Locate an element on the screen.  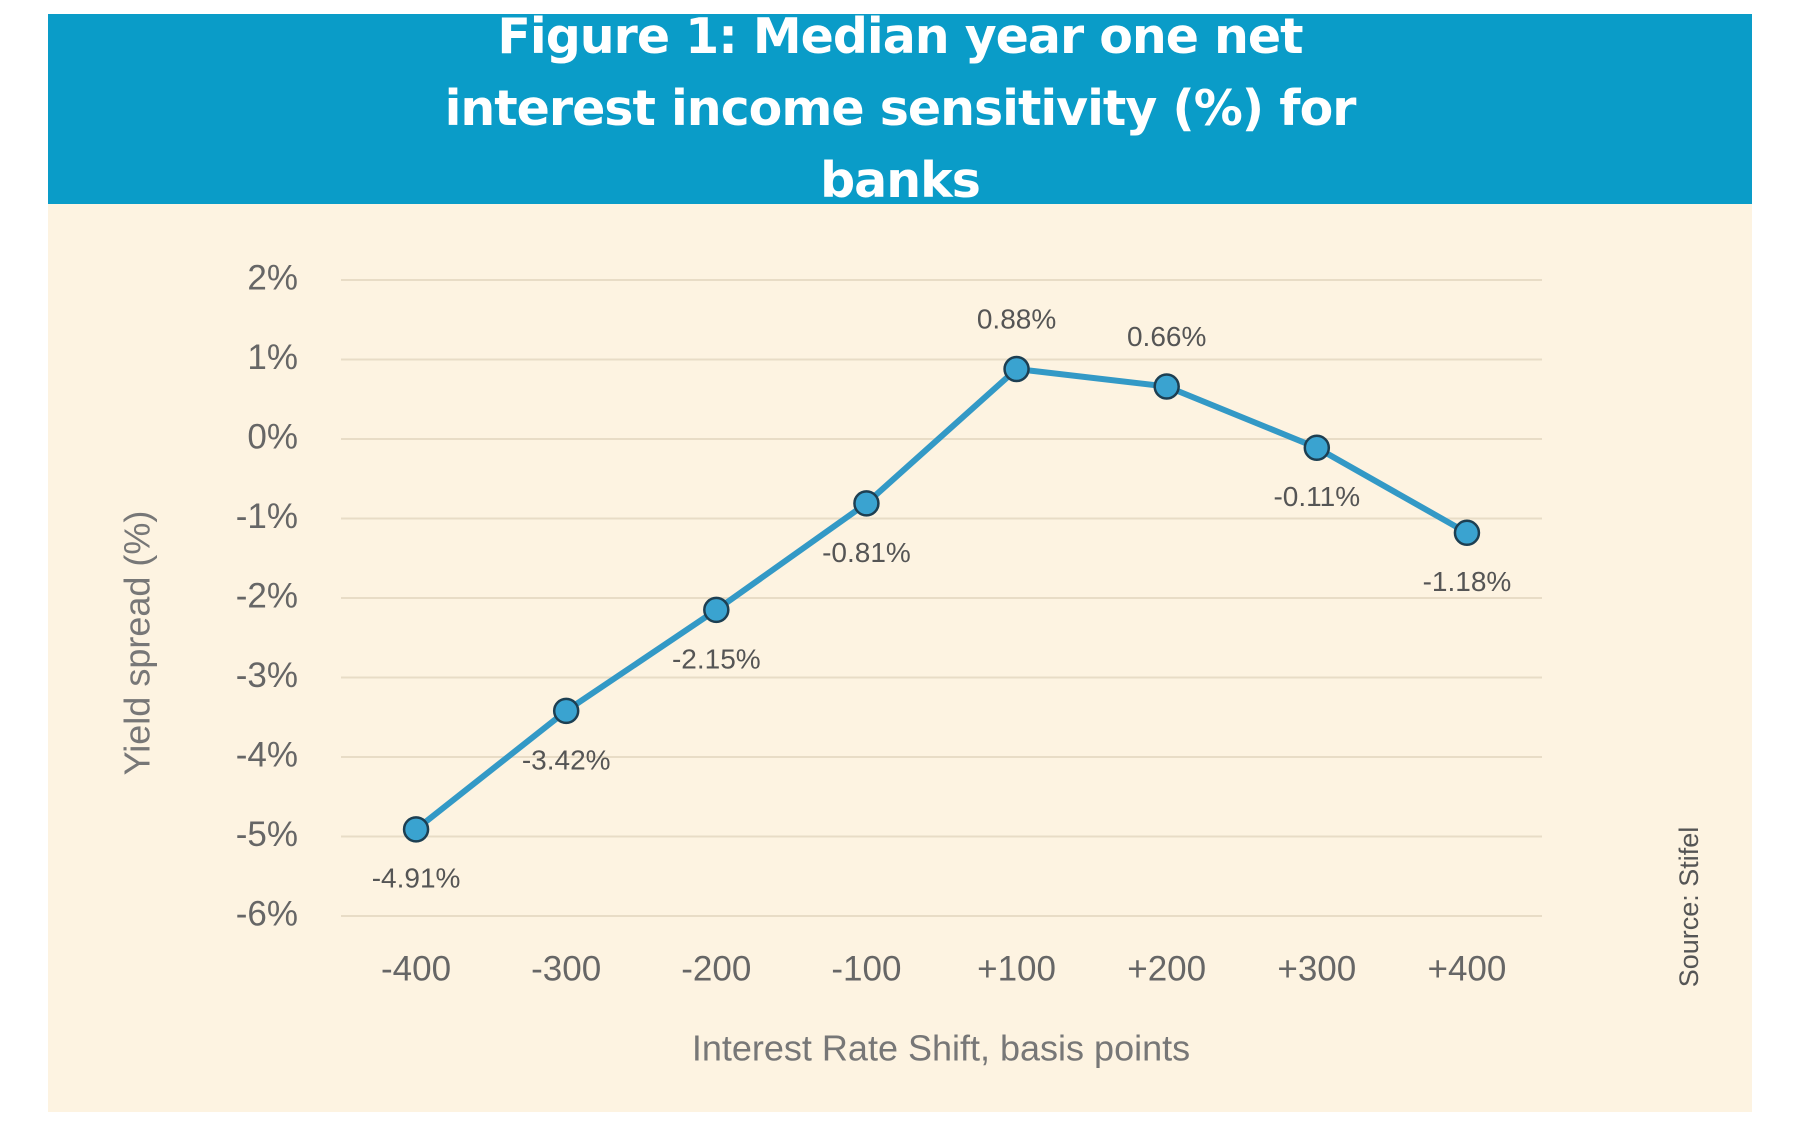
data-label: -2.15% is located at coordinates (716, 658).